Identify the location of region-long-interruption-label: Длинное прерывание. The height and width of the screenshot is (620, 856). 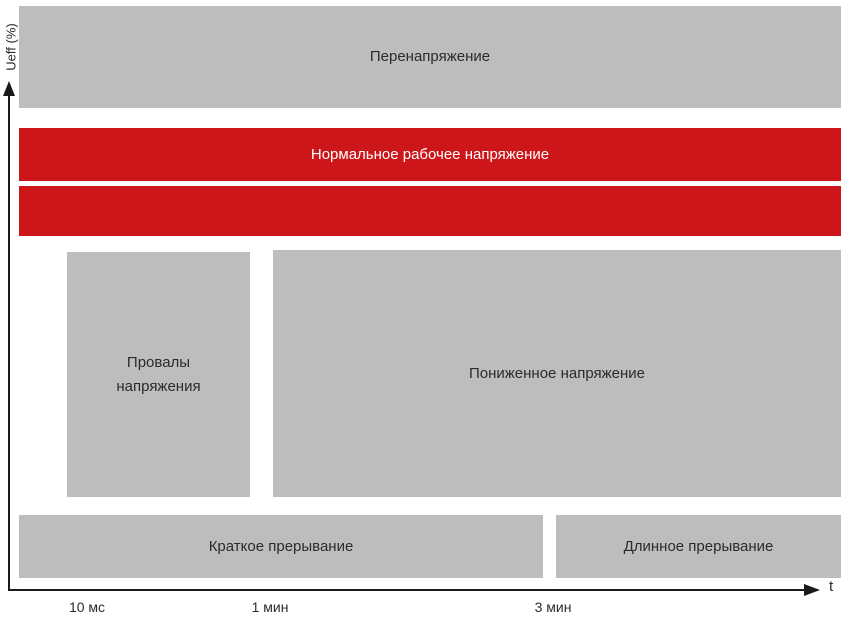
(698, 546).